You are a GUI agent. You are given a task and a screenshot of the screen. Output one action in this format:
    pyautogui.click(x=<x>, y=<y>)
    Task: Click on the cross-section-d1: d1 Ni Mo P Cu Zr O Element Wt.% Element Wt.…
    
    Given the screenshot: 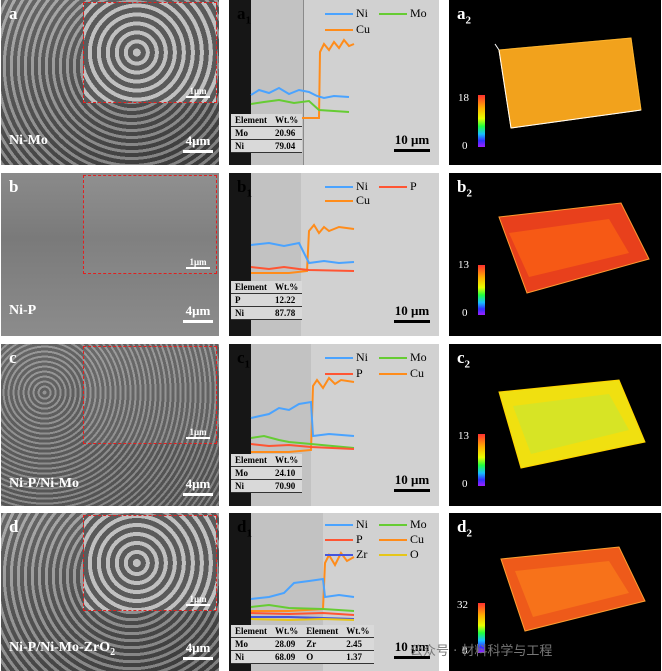 What is the action you would take?
    pyautogui.click(x=334, y=592)
    